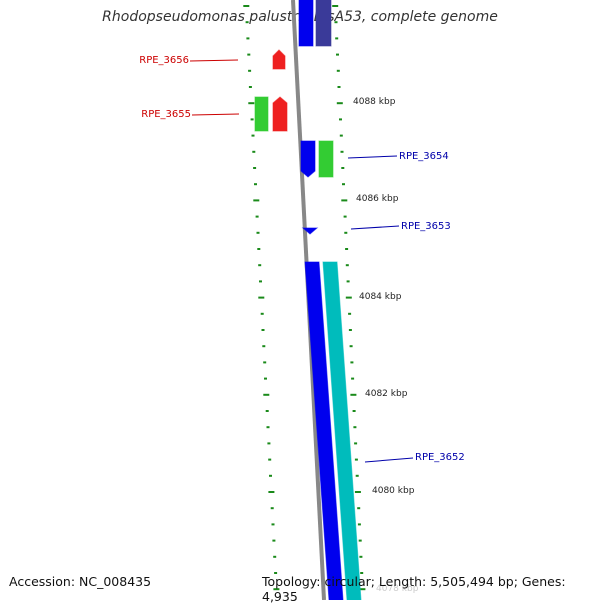 The image size is (600, 604). What do you see at coordinates (393, 491) in the screenshot?
I see `kbp-mark: 4080 kbp` at bounding box center [393, 491].